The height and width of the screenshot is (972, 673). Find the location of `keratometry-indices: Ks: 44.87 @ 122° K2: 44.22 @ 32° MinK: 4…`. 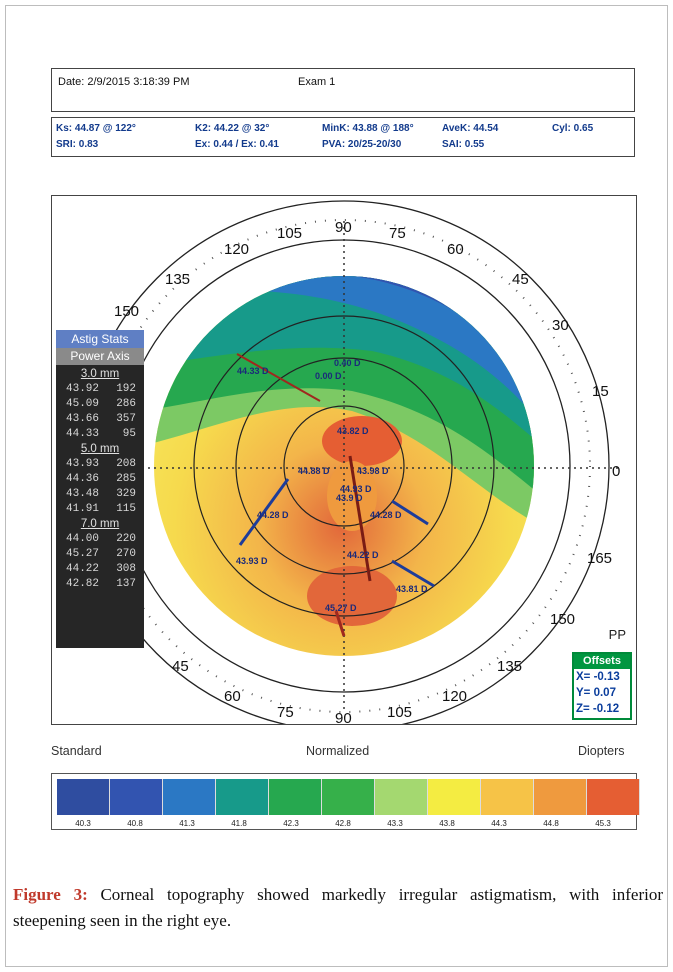

keratometry-indices: Ks: 44.87 @ 122° K2: 44.22 @ 32° MinK: 4… is located at coordinates (343, 137).